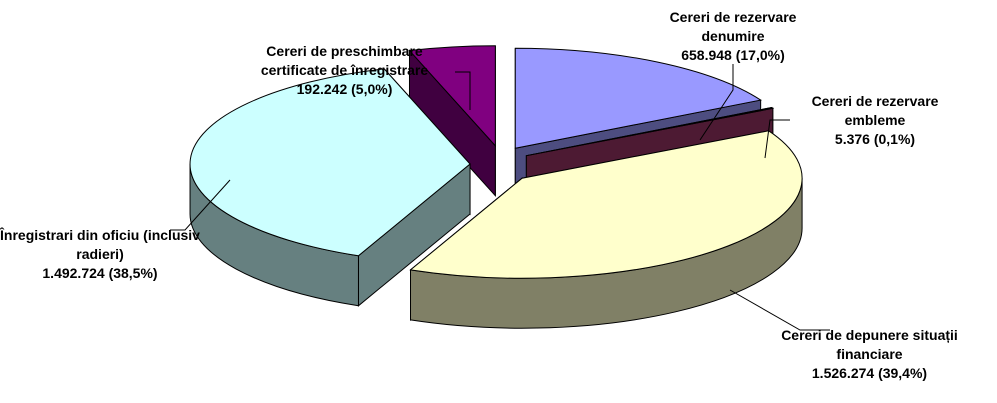 The height and width of the screenshot is (403, 997). I want to click on category-label: Cereri de rezervare embleme, so click(875, 110).